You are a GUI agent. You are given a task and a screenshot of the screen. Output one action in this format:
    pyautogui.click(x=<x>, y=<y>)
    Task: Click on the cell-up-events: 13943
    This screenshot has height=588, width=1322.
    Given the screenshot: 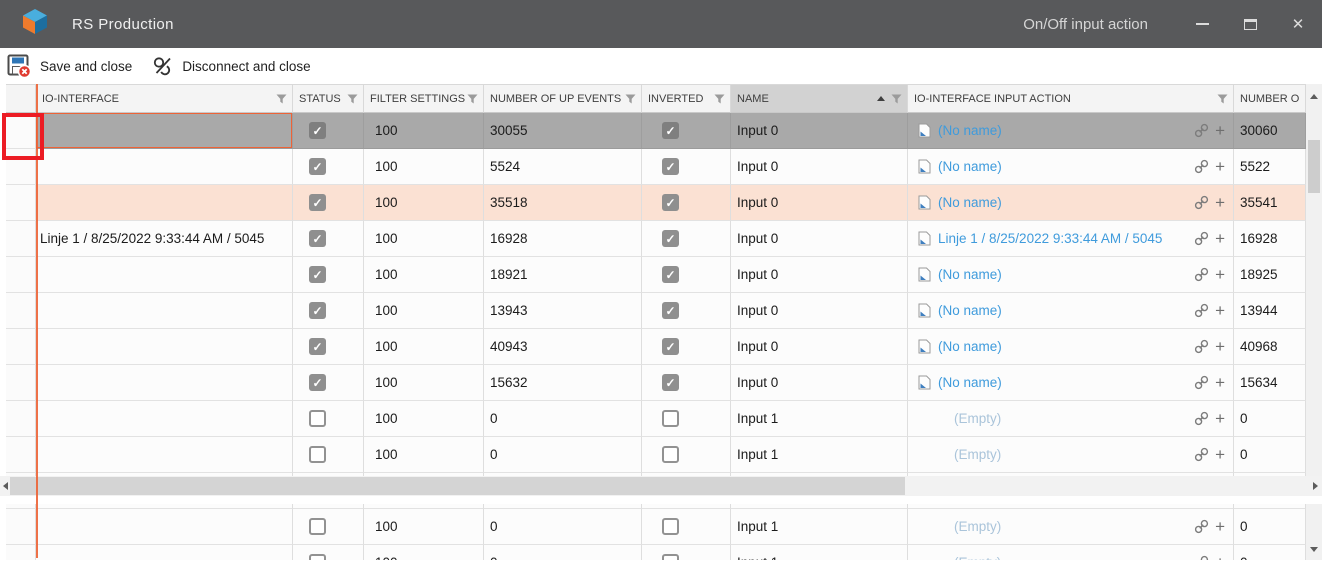 What is the action you would take?
    pyautogui.click(x=563, y=311)
    